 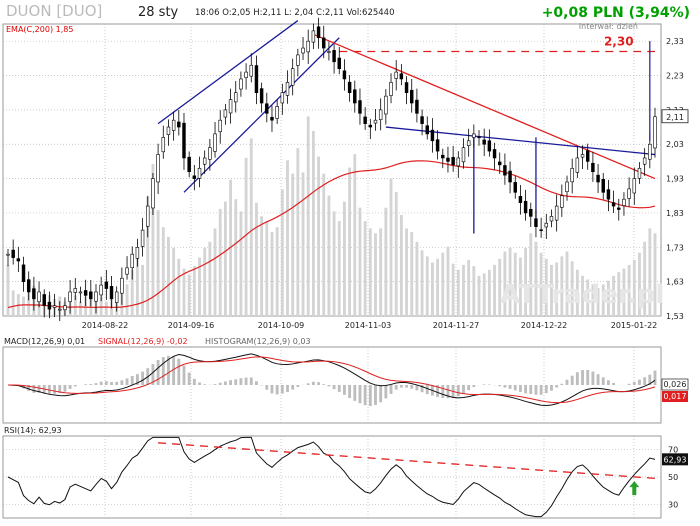 I want to click on price-tick-label: 2,33, so click(x=675, y=41).